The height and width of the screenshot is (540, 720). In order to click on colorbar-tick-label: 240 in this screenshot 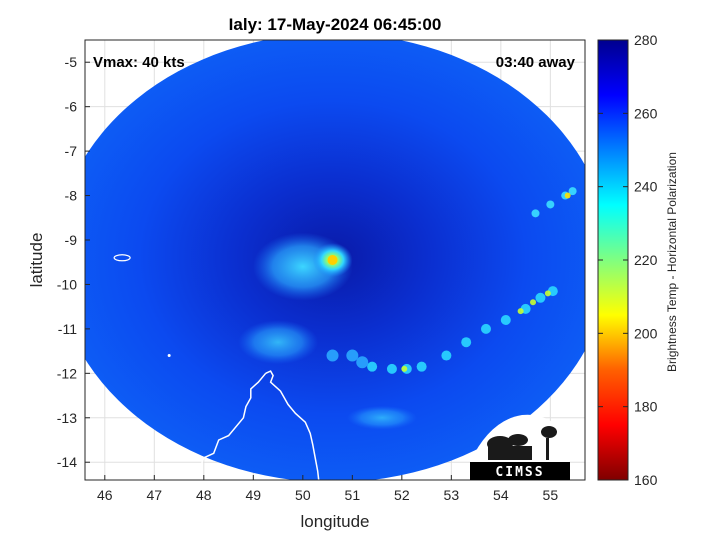, I will do `click(646, 187)`.